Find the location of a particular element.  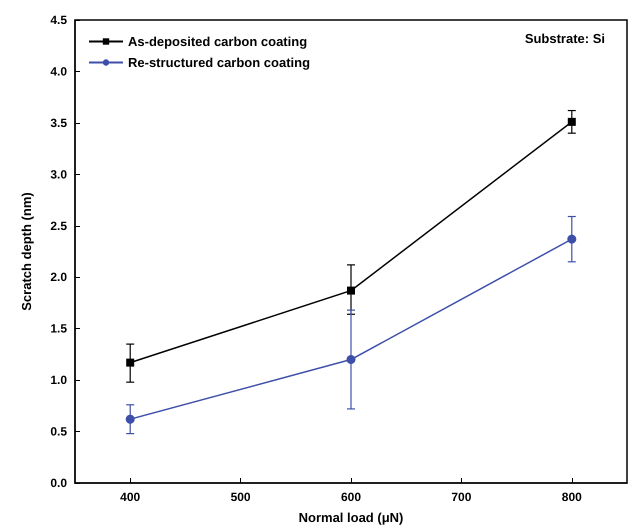

annotation: Substrate: Si is located at coordinates (565, 38).